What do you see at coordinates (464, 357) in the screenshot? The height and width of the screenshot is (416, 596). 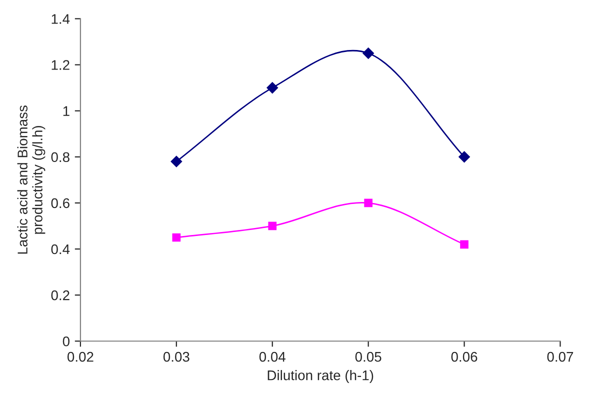 I see `x-tick-label: 0.06` at bounding box center [464, 357].